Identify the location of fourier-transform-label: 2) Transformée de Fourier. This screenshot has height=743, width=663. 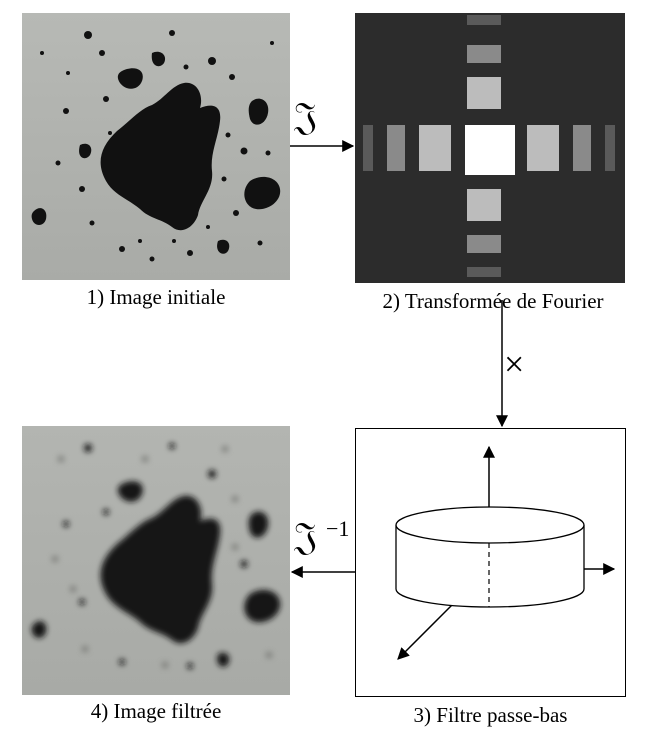
(493, 301).